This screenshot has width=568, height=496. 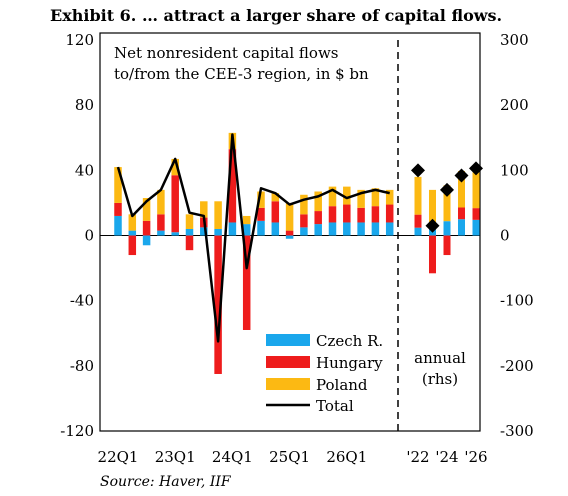 What do you see at coordinates (241, 74) in the screenshot?
I see `annotation-line-2: to/from the CEE-3 region, in $ bn` at bounding box center [241, 74].